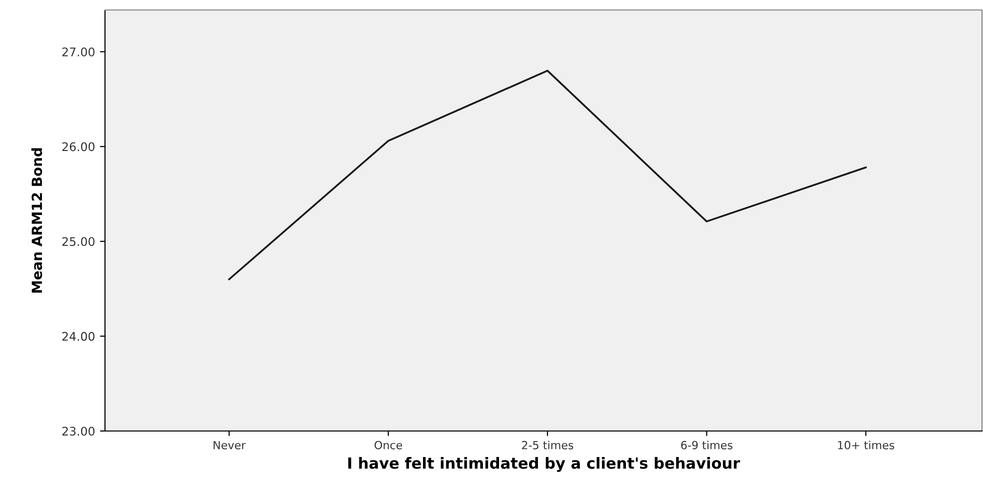 Image resolution: width=983 pixels, height=478 pixels. I want to click on x-tick-label: 10+ times, so click(866, 445).